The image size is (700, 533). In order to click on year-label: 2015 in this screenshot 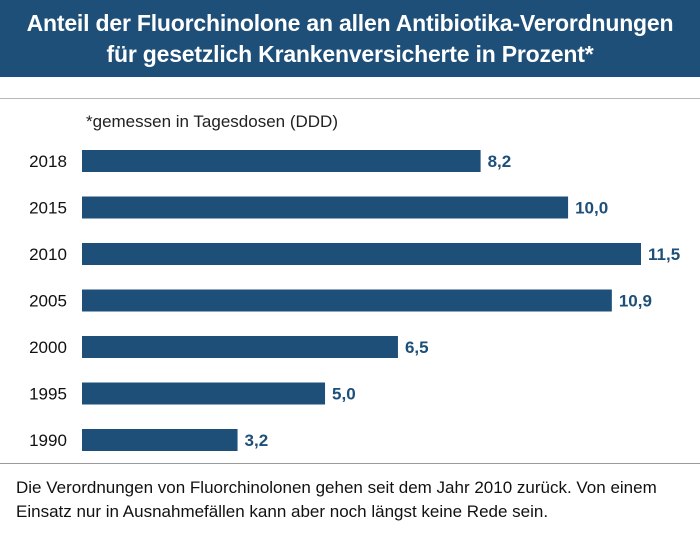, I will do `click(48, 208)`.